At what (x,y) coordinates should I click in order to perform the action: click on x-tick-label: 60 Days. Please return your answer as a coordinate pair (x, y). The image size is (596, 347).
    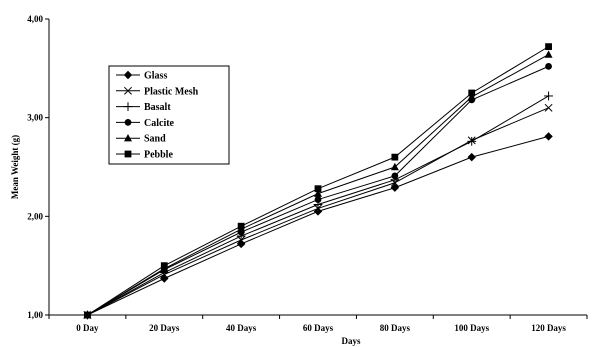
    Looking at the image, I should click on (318, 328).